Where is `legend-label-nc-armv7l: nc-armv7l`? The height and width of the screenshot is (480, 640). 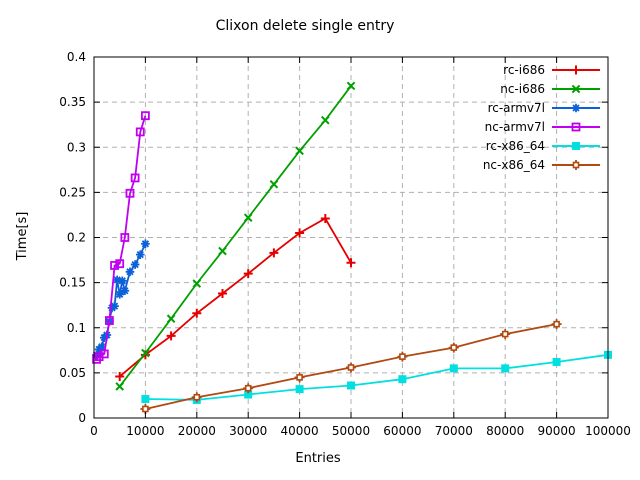 legend-label-nc-armv7l: nc-armv7l is located at coordinates (515, 127).